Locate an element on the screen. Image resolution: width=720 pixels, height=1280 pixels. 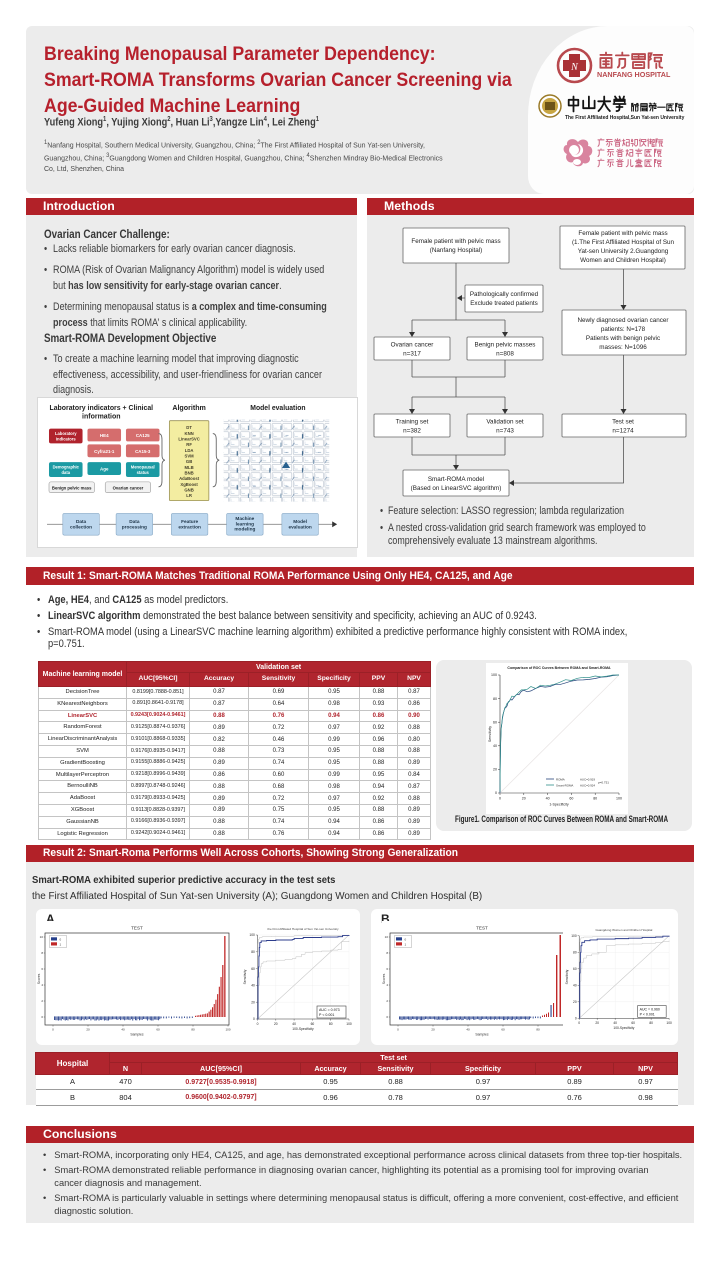
svg-text: Samples is located at coordinates (481, 1035).